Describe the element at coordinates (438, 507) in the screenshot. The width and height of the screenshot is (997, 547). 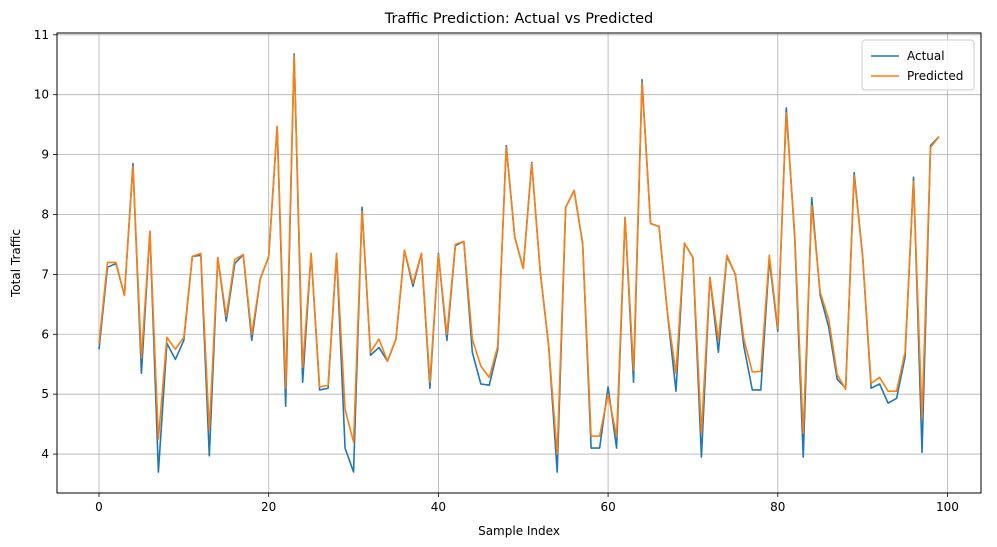
I see `x-tick-label: 40` at that location.